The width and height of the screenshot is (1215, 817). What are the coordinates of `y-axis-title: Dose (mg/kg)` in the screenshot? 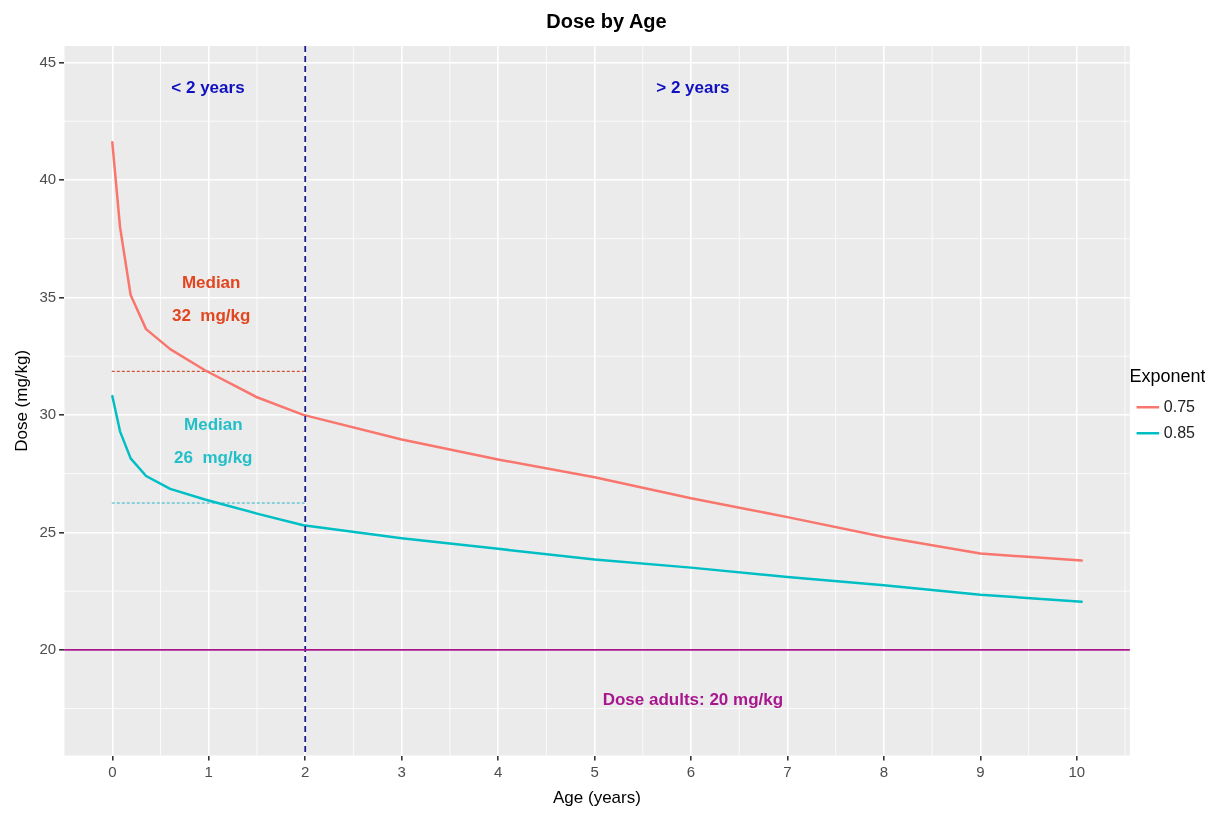 It's located at (21, 400).